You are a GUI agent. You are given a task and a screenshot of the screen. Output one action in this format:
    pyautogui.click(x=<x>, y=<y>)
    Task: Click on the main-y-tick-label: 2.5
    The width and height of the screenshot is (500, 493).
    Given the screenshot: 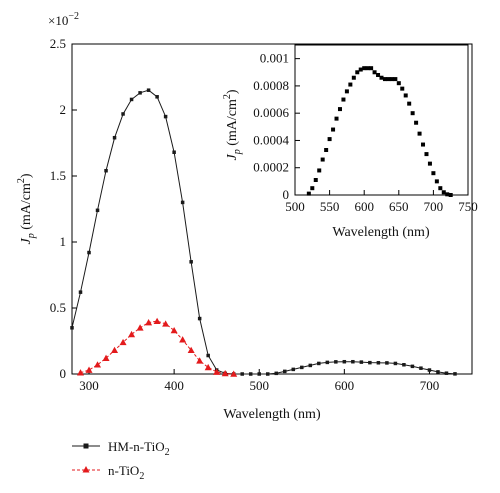 What is the action you would take?
    pyautogui.click(x=58, y=43)
    